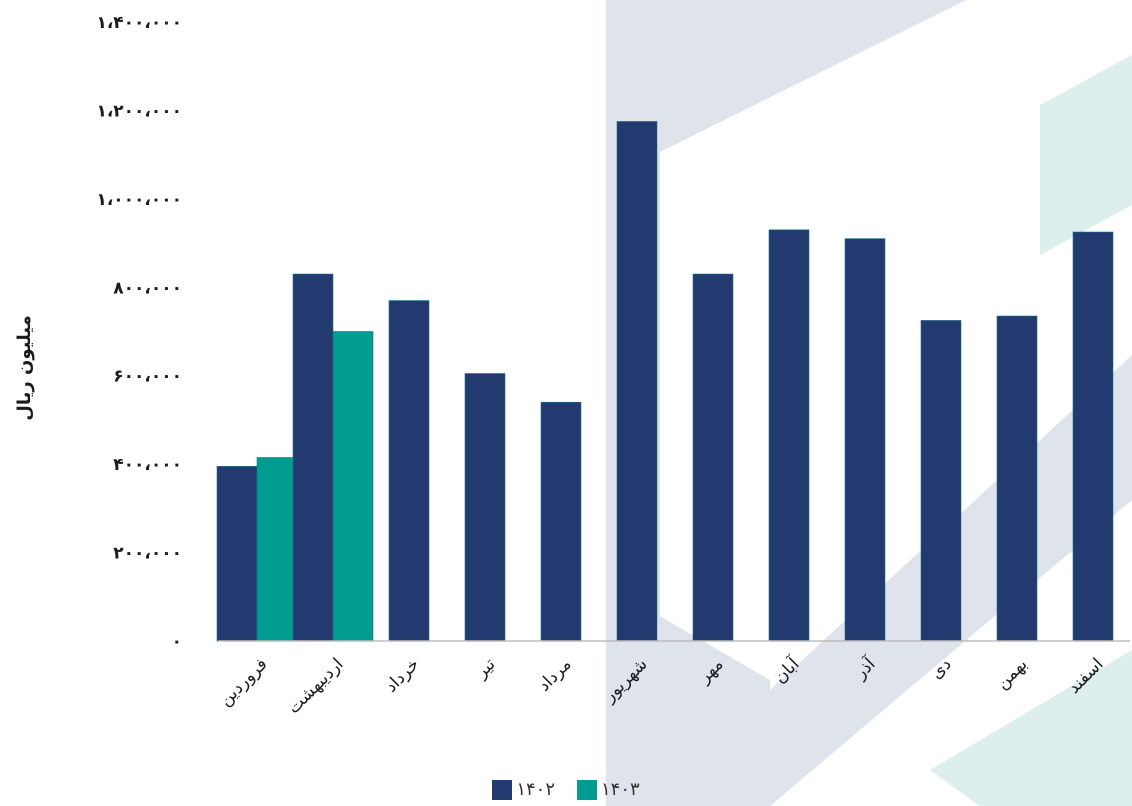 The height and width of the screenshot is (806, 1132). What do you see at coordinates (941, 481) in the screenshot?
I see `bar-۱۴۰۲-دی` at bounding box center [941, 481].